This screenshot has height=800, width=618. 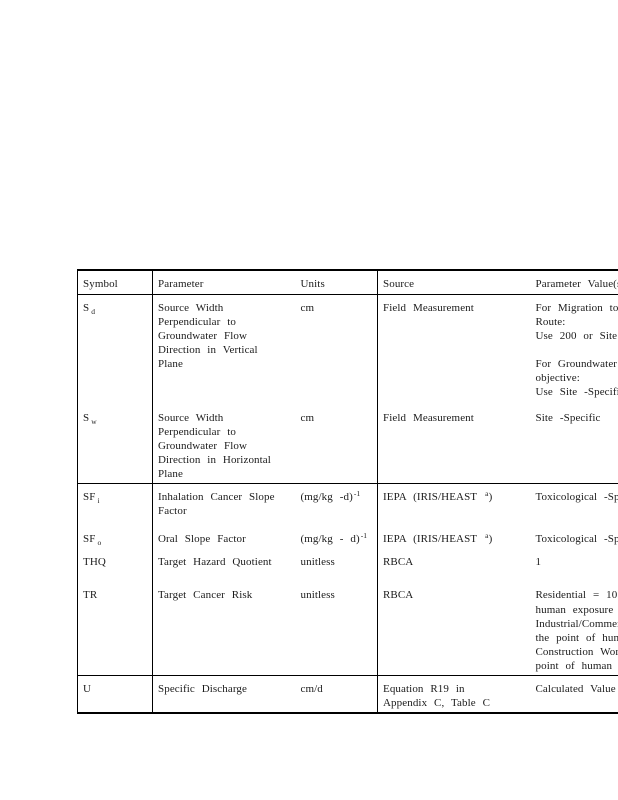 I want to click on col-header-parameter-values: Parameter Value(s), so click(x=574, y=282).